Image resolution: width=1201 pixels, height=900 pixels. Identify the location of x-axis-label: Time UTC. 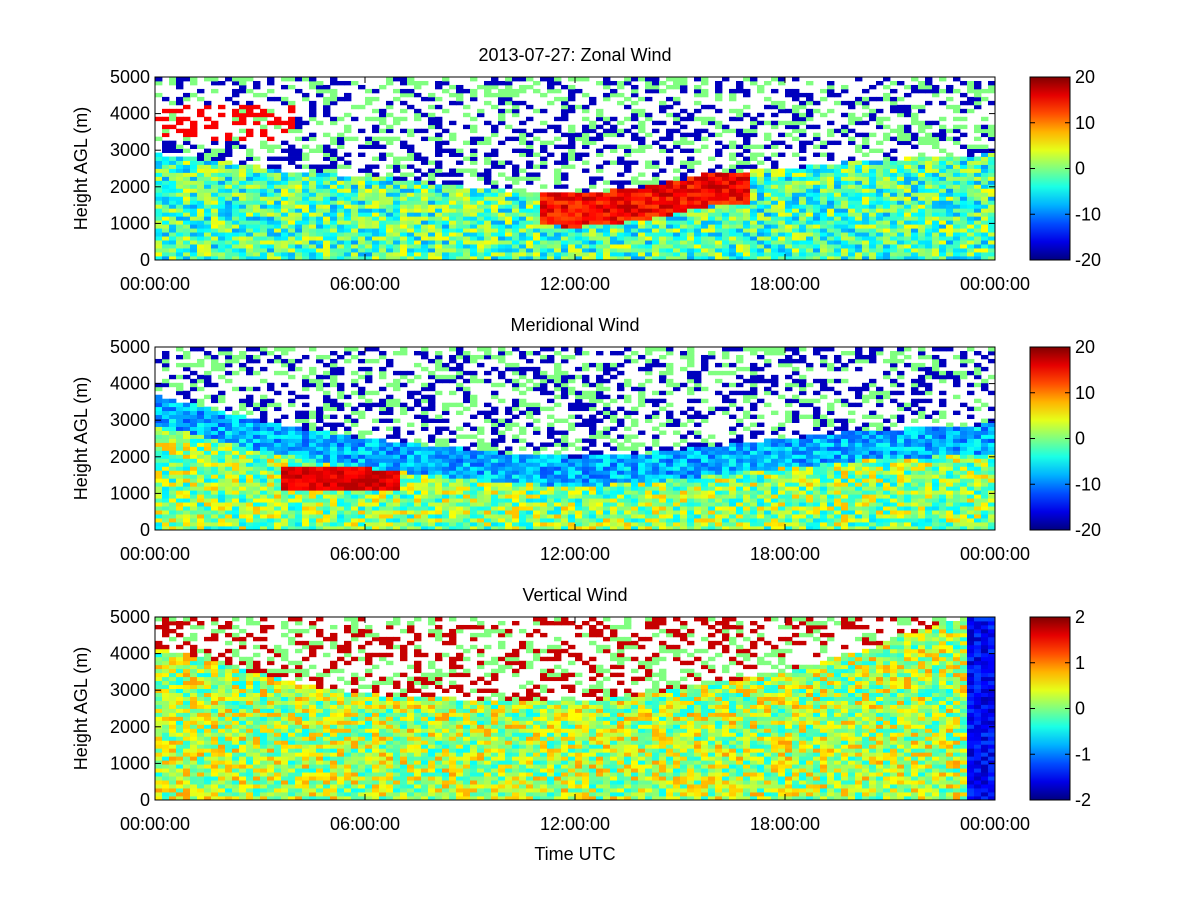
(574, 854).